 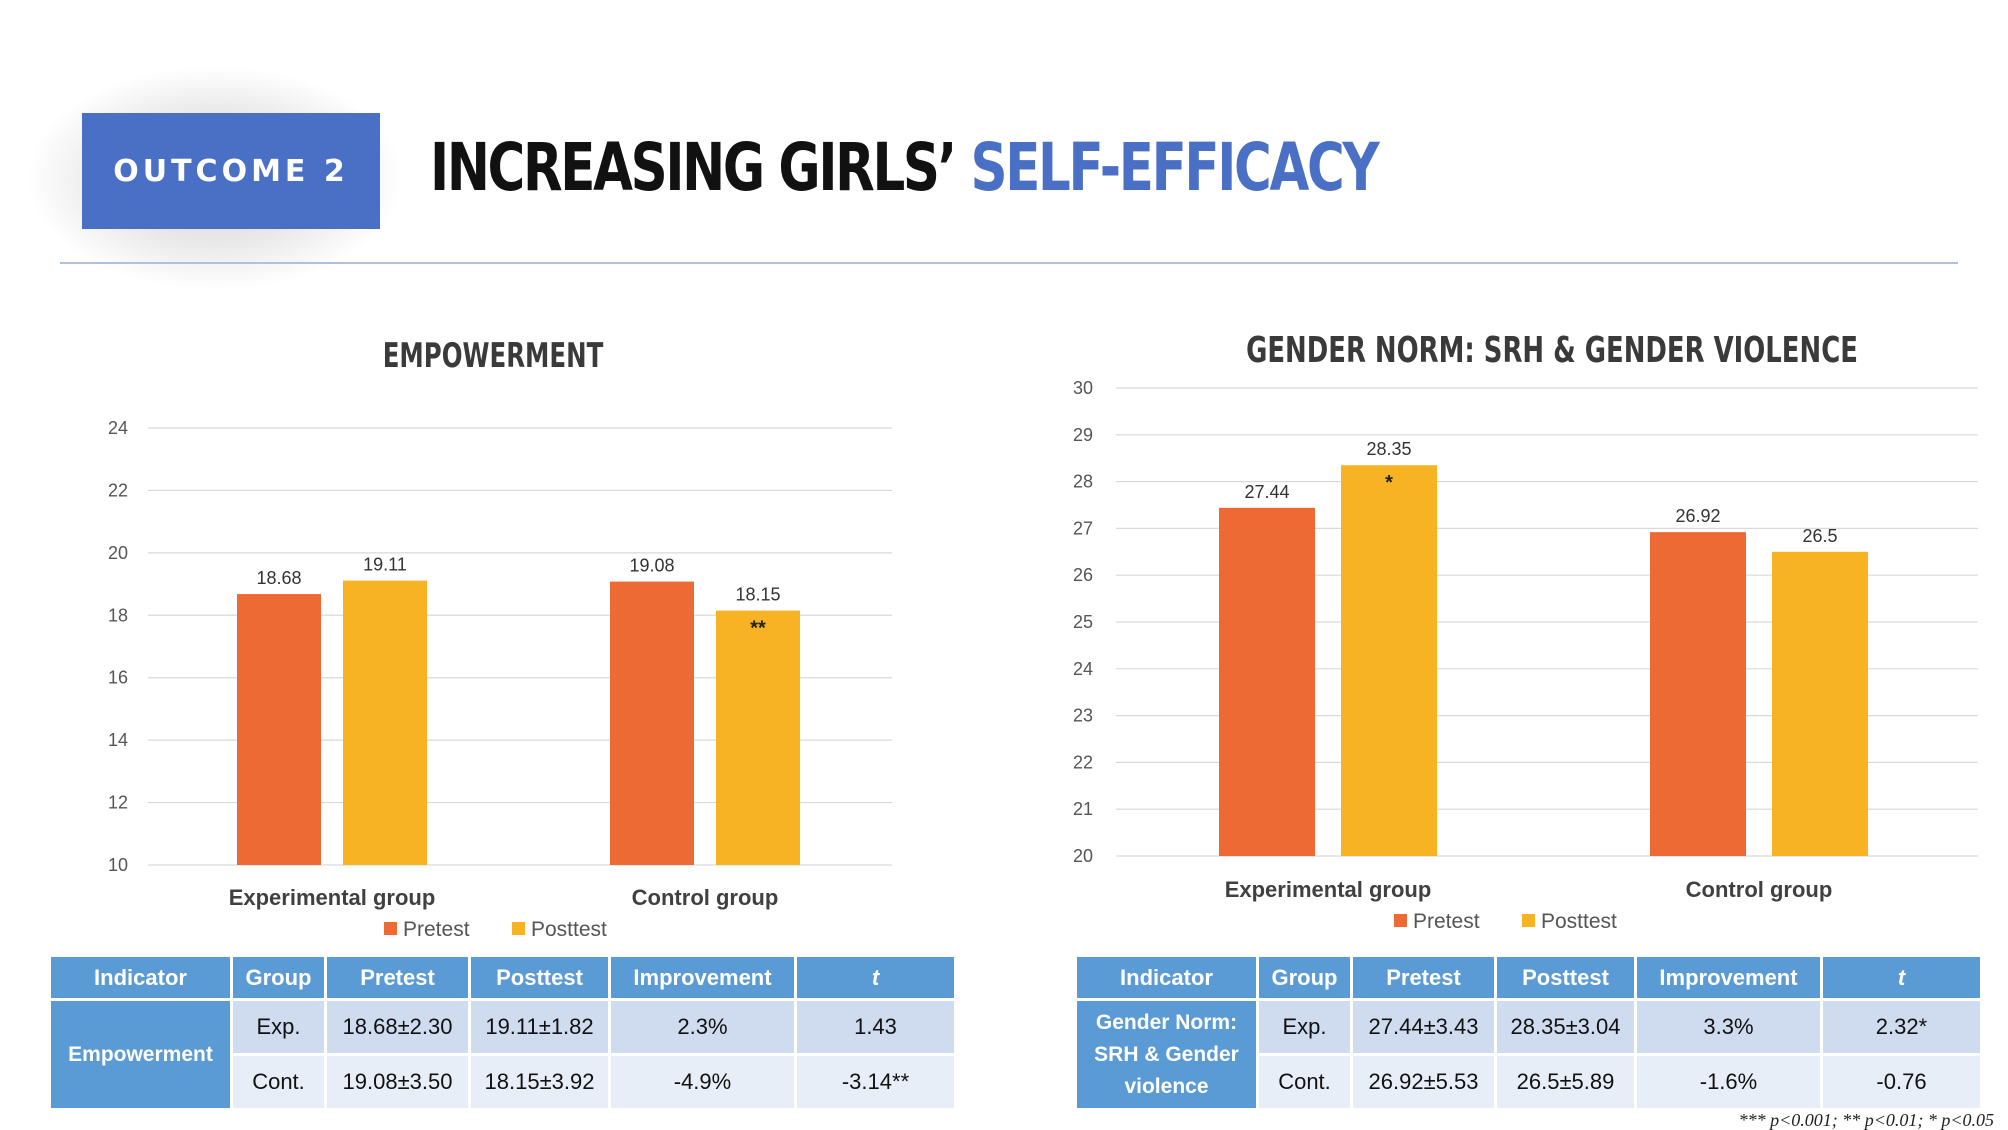 I want to click on improvement-cell: -1.6%, so click(x=1728, y=1082).